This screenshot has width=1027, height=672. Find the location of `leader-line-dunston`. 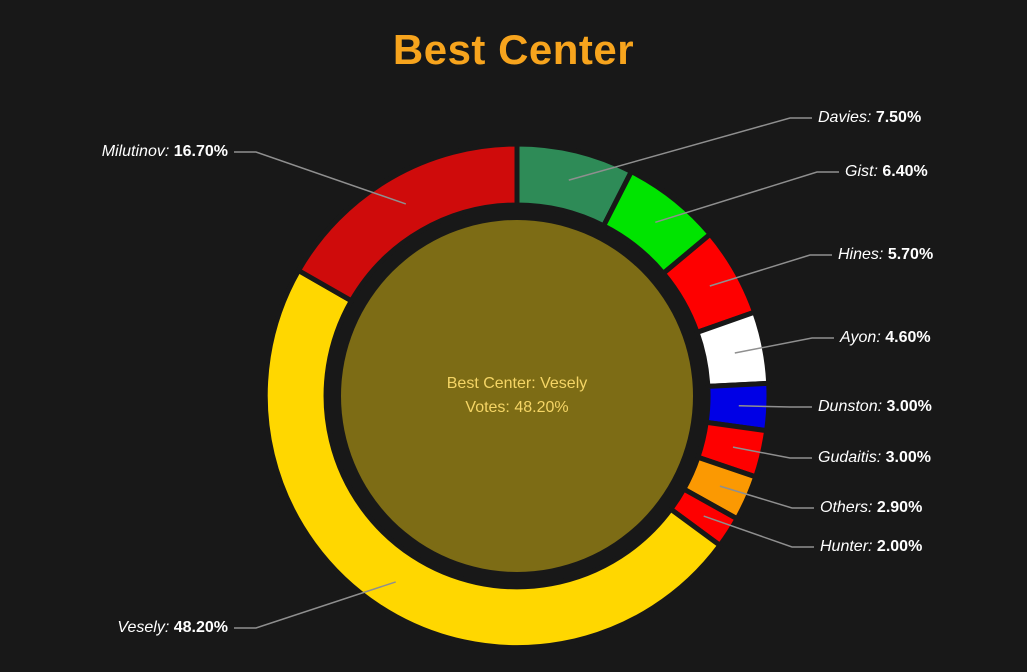

leader-line-dunston is located at coordinates (775, 406).